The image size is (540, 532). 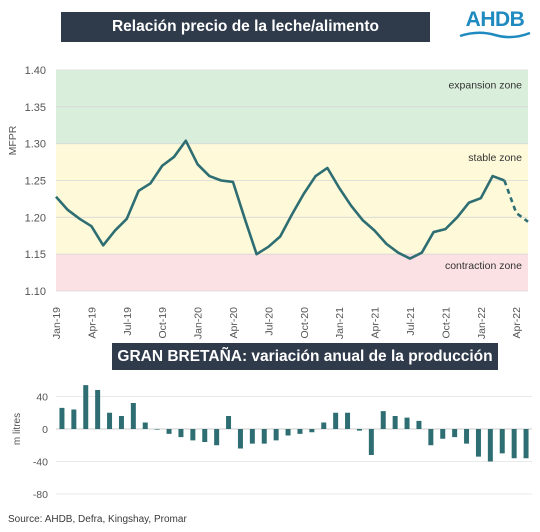 What do you see at coordinates (35, 145) in the screenshot?
I see `y-tick-label: 1.30` at bounding box center [35, 145].